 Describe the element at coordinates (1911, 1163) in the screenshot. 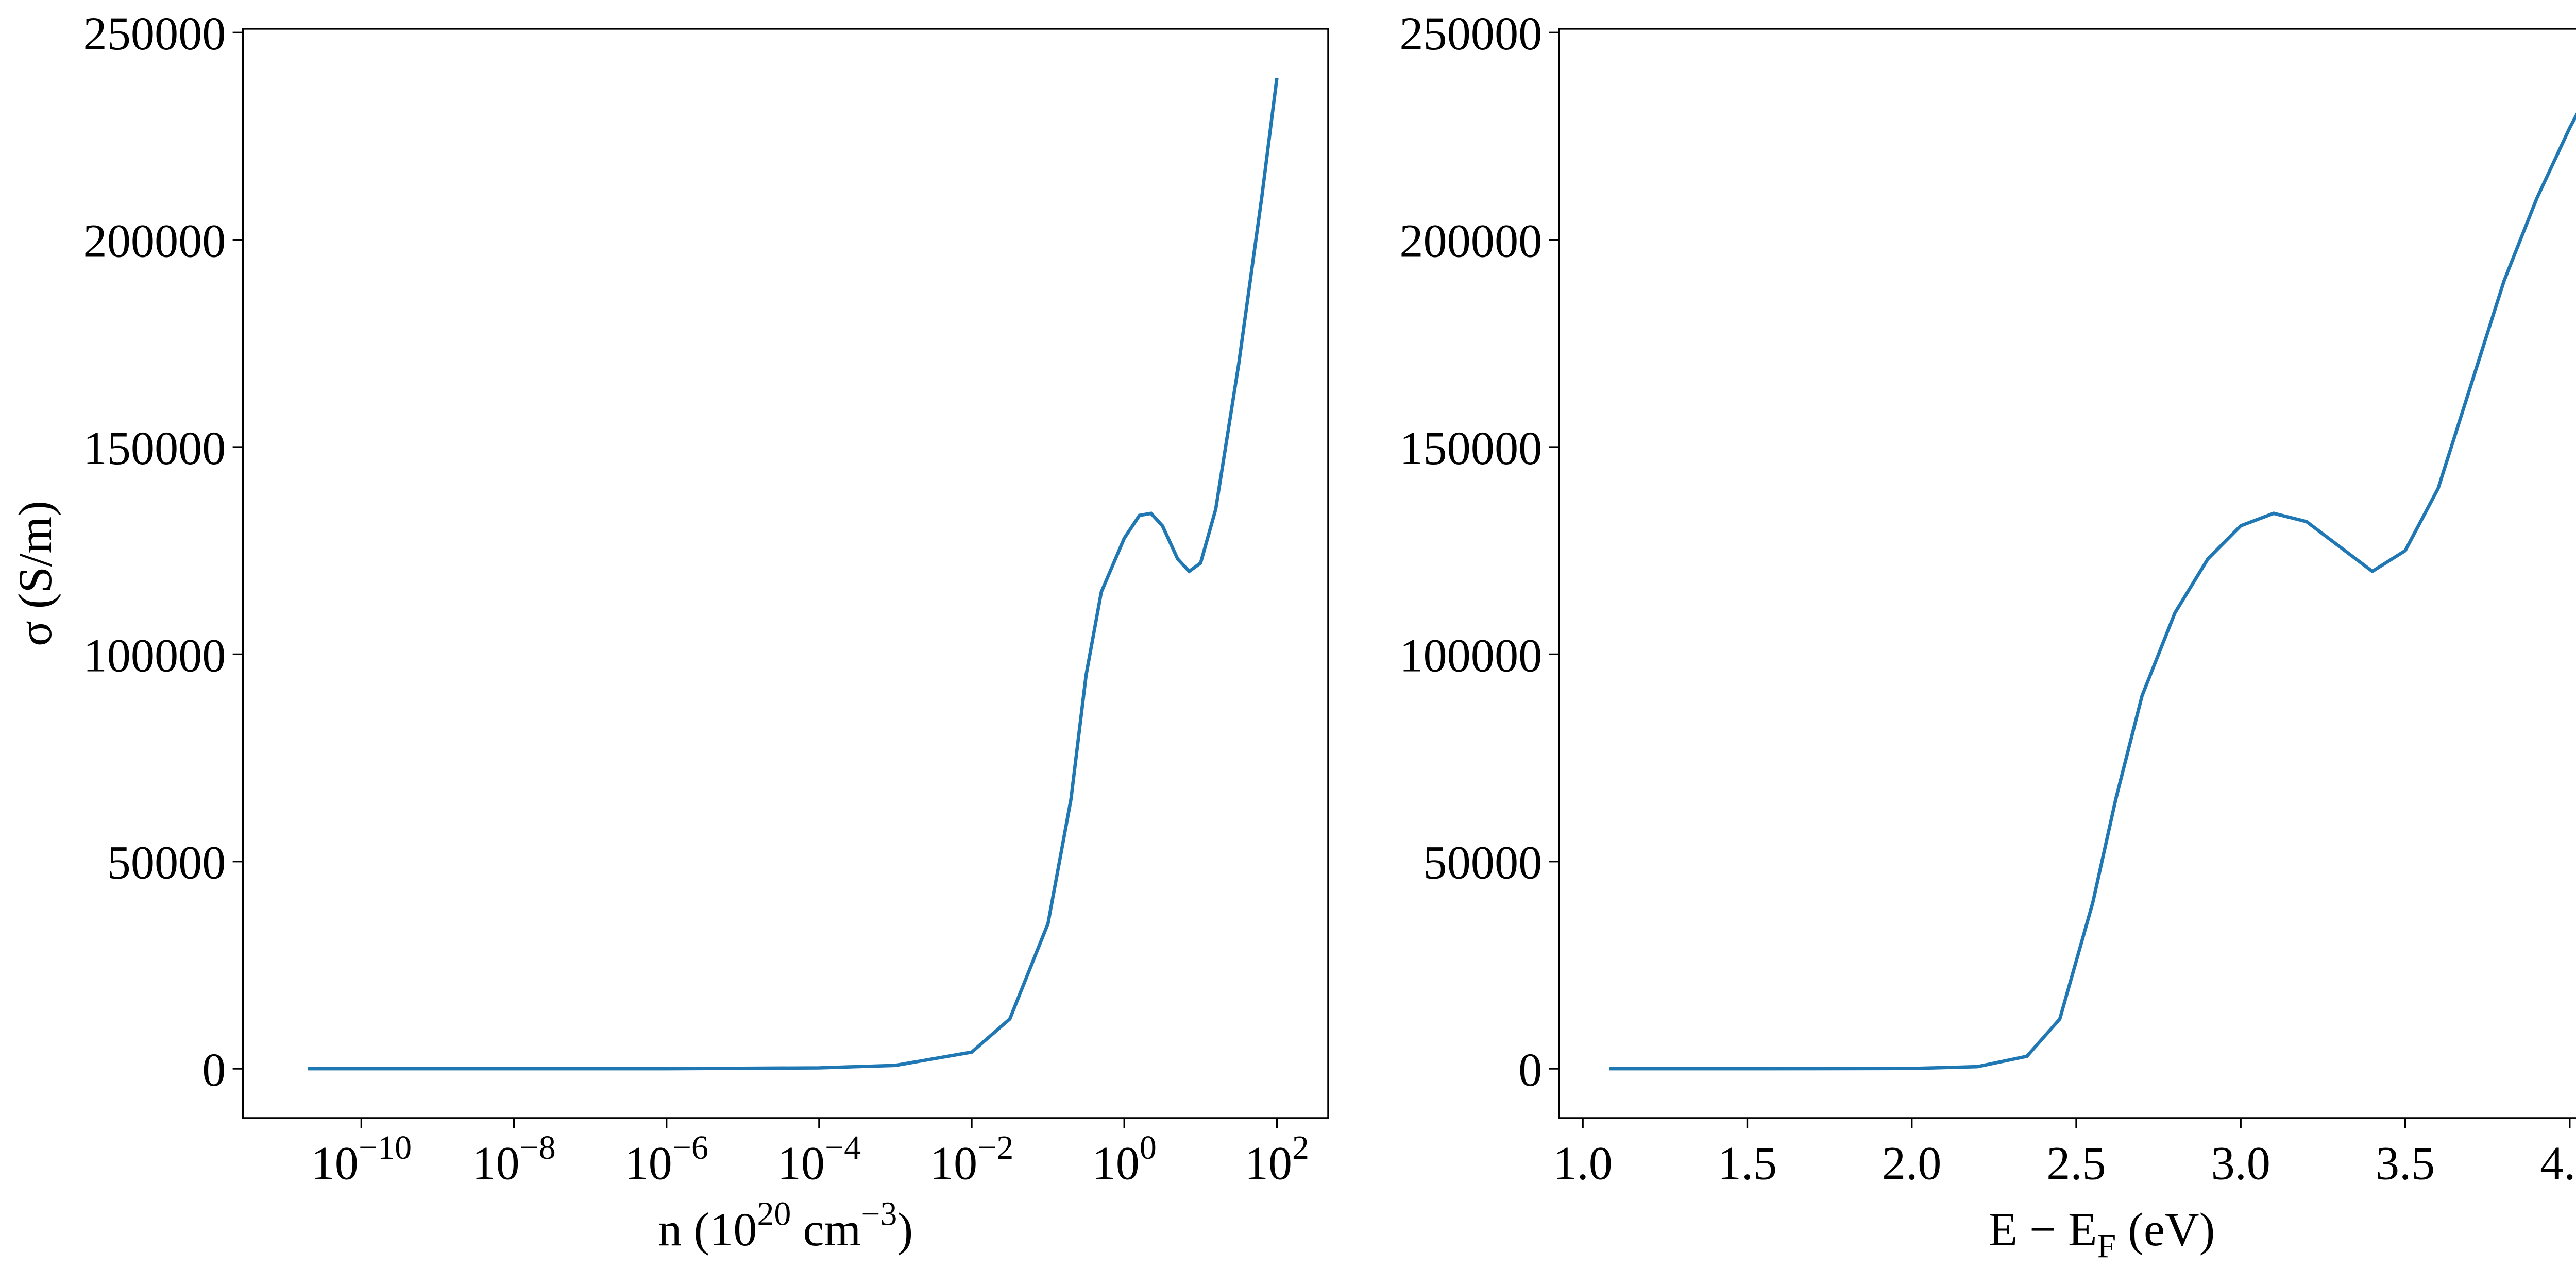

I see `x-tick-label: 2.0` at that location.